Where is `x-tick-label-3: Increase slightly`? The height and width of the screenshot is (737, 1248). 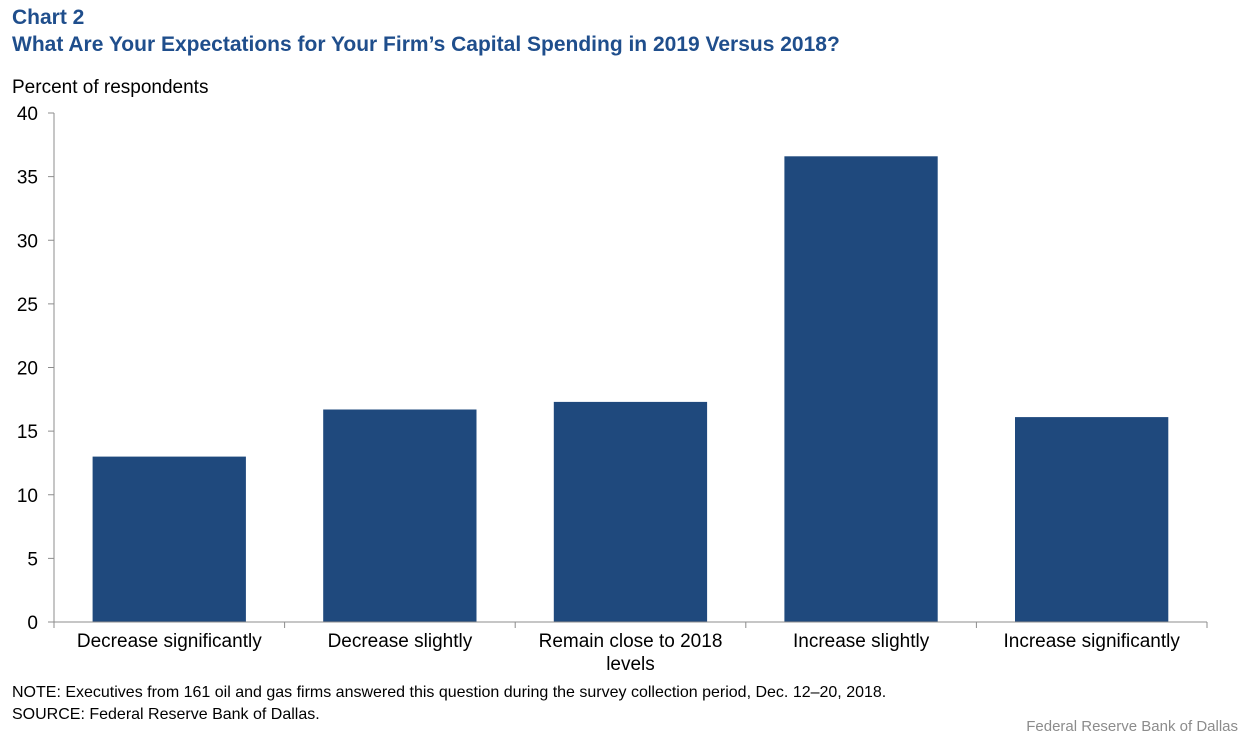
x-tick-label-3: Increase slightly is located at coordinates (861, 641).